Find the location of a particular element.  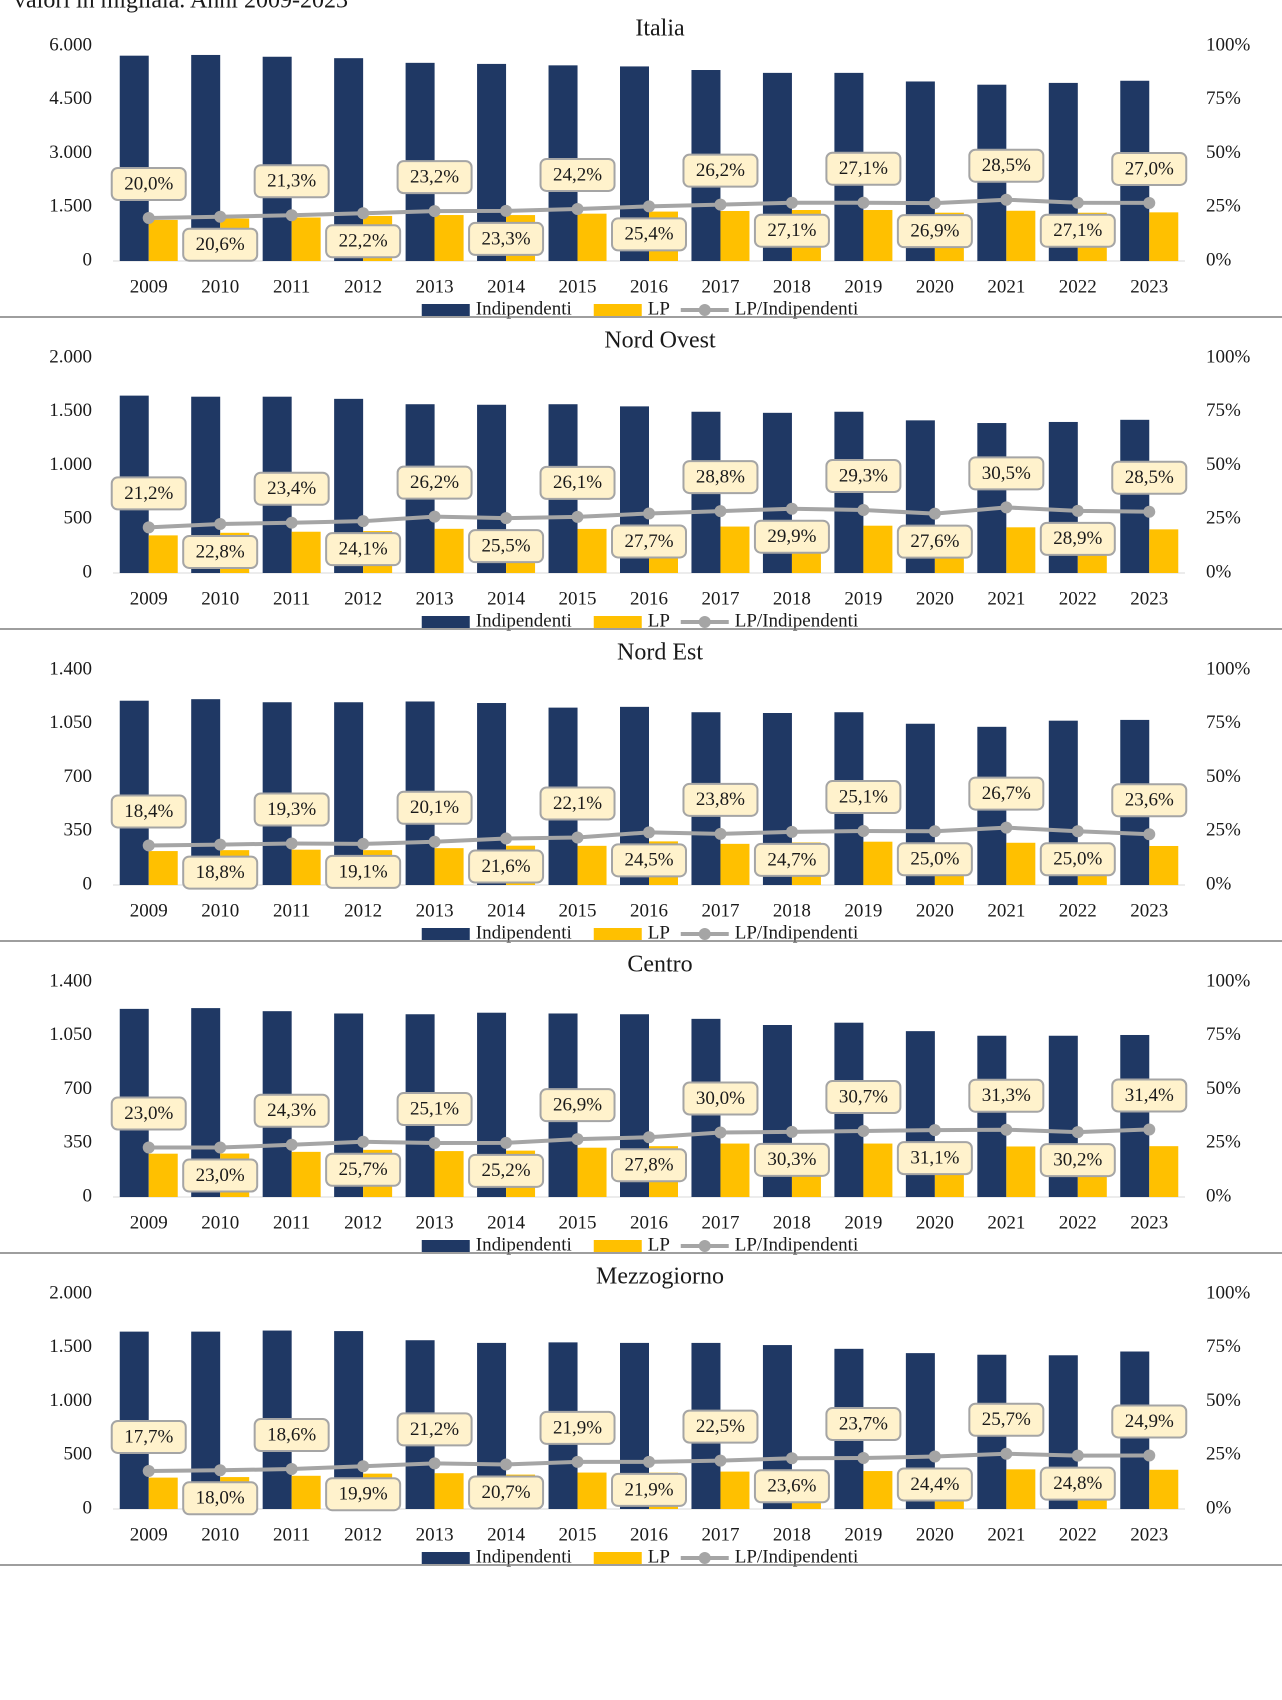

y-tick-label: 1.400 is located at coordinates (70, 668).